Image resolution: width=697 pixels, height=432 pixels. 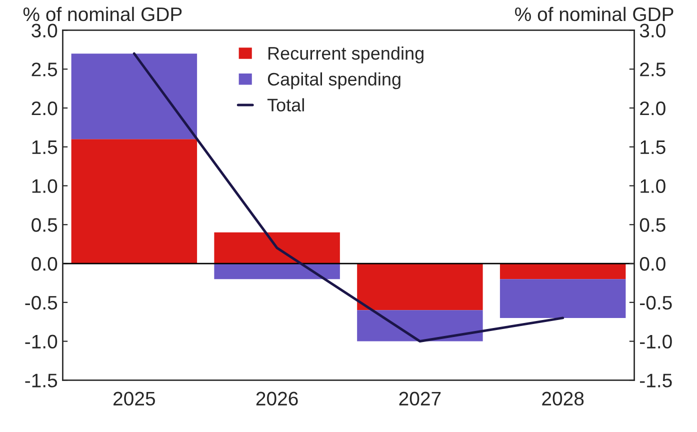 I want to click on y-tick-label: 0.0, so click(x=45, y=263).